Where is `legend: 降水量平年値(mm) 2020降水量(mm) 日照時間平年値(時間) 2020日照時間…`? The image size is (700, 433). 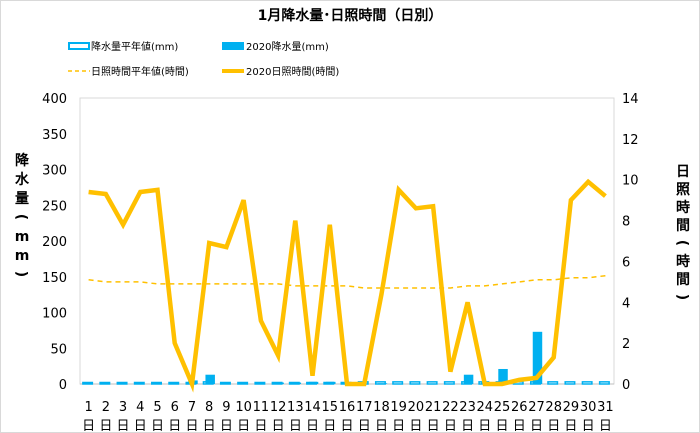 legend: 降水量平年値(mm) 2020降水量(mm) 日照時間平年値(時間) 2020日照時間… is located at coordinates (203, 59).